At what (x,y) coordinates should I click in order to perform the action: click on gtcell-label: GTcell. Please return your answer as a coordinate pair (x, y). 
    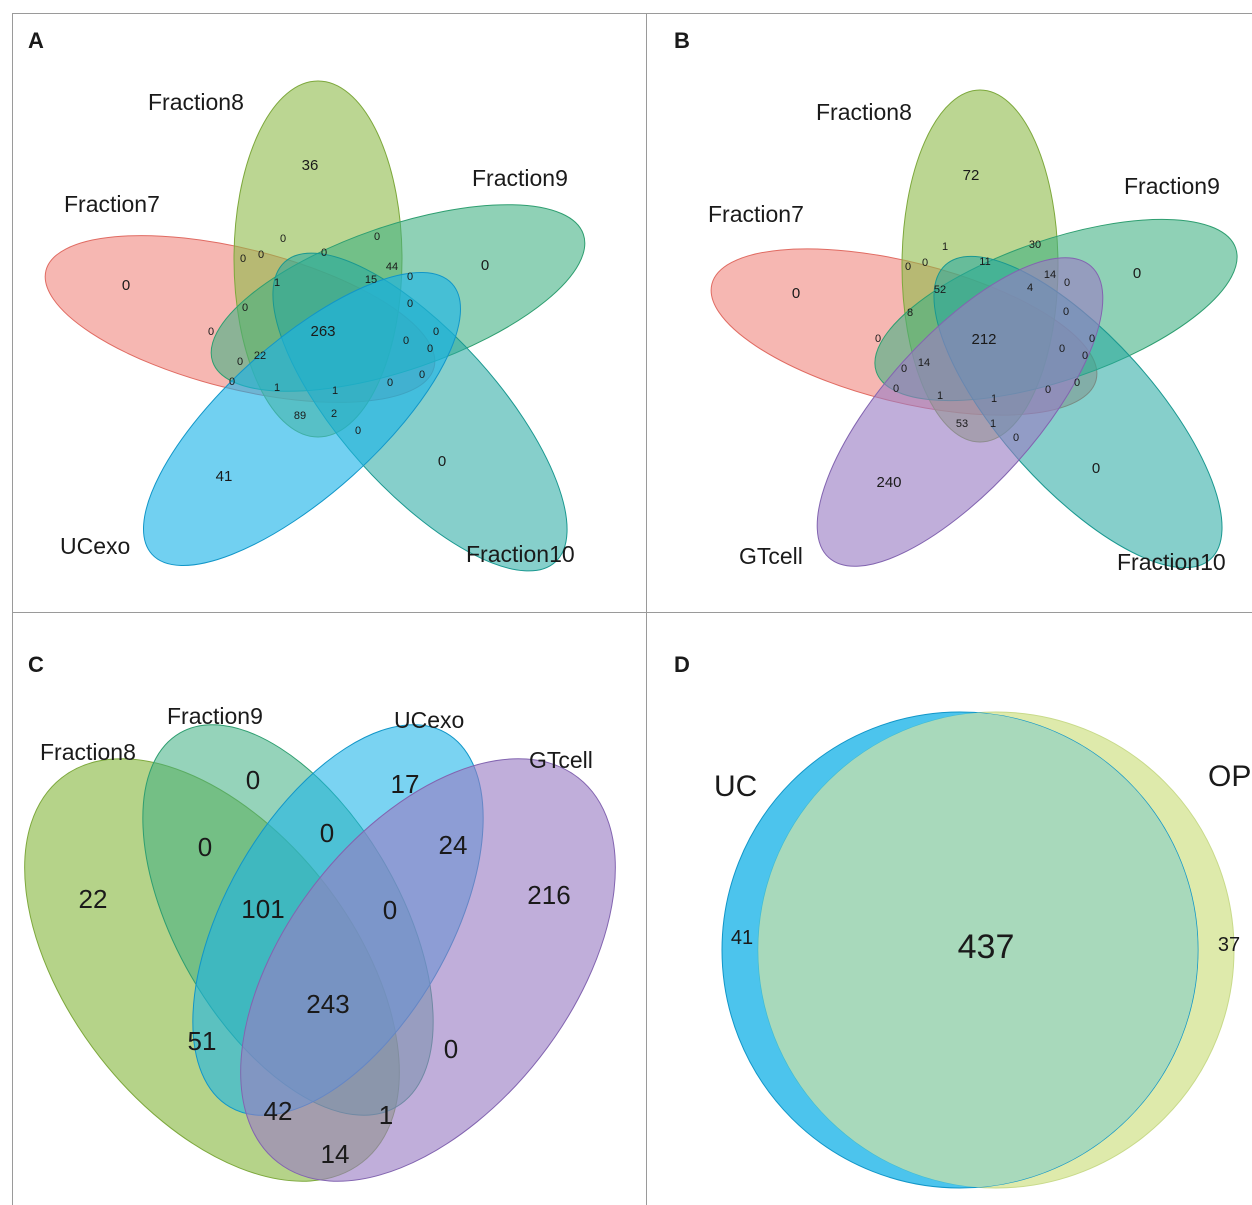
    Looking at the image, I should click on (771, 556).